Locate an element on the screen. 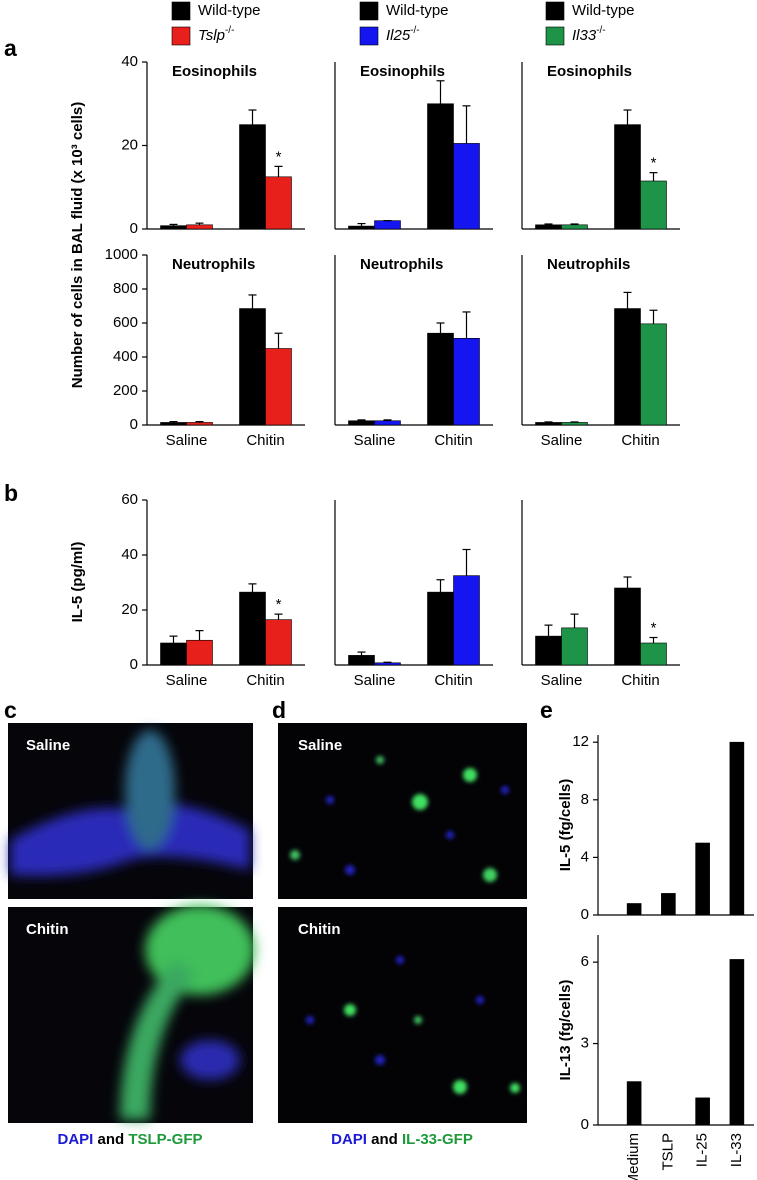  chart-title: Neutrophils is located at coordinates (213, 264).